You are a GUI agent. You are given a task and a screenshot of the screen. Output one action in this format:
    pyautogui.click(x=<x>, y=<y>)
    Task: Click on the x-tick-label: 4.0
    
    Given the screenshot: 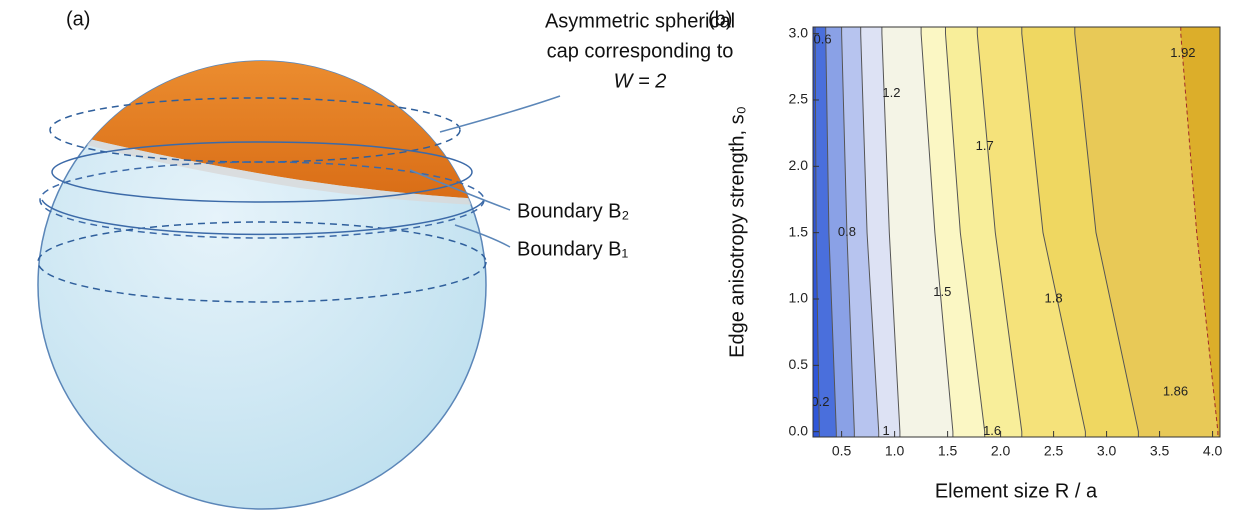 What is the action you would take?
    pyautogui.click(x=1213, y=451)
    